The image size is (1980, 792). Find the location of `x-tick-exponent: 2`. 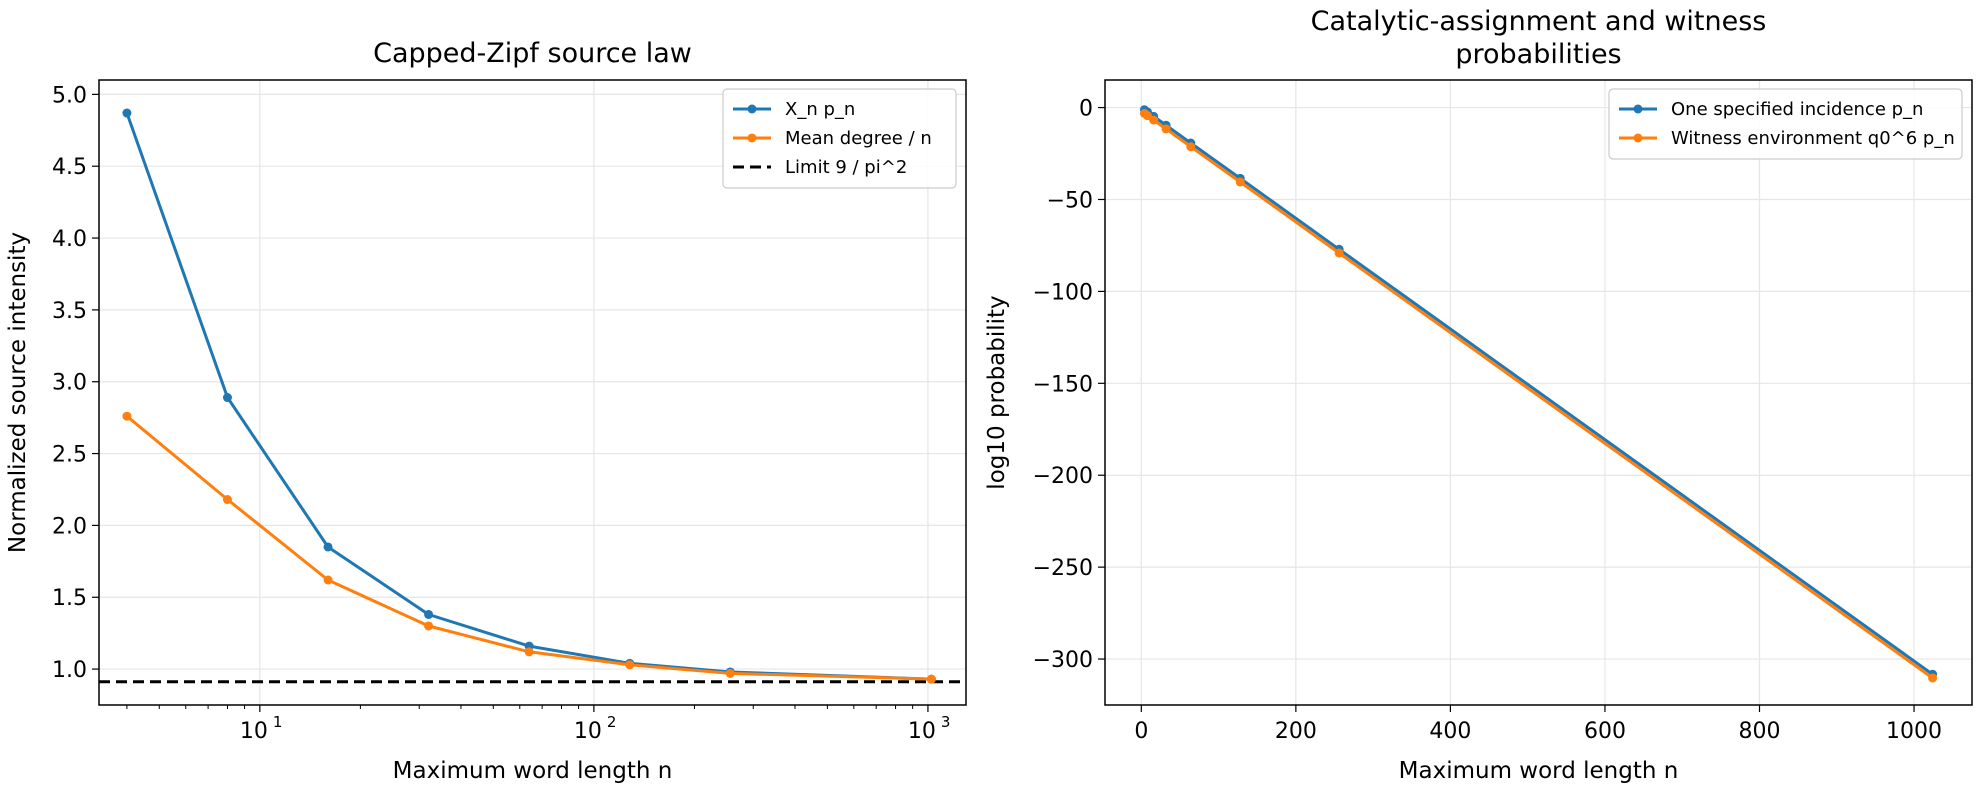

x-tick-exponent: 2 is located at coordinates (612, 722).